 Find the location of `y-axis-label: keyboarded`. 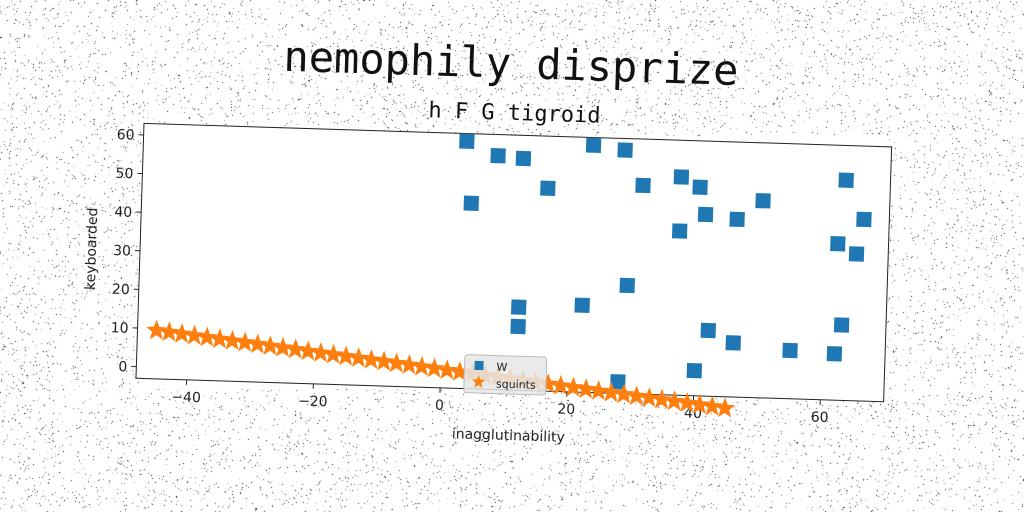

y-axis-label: keyboarded is located at coordinates (92, 248).